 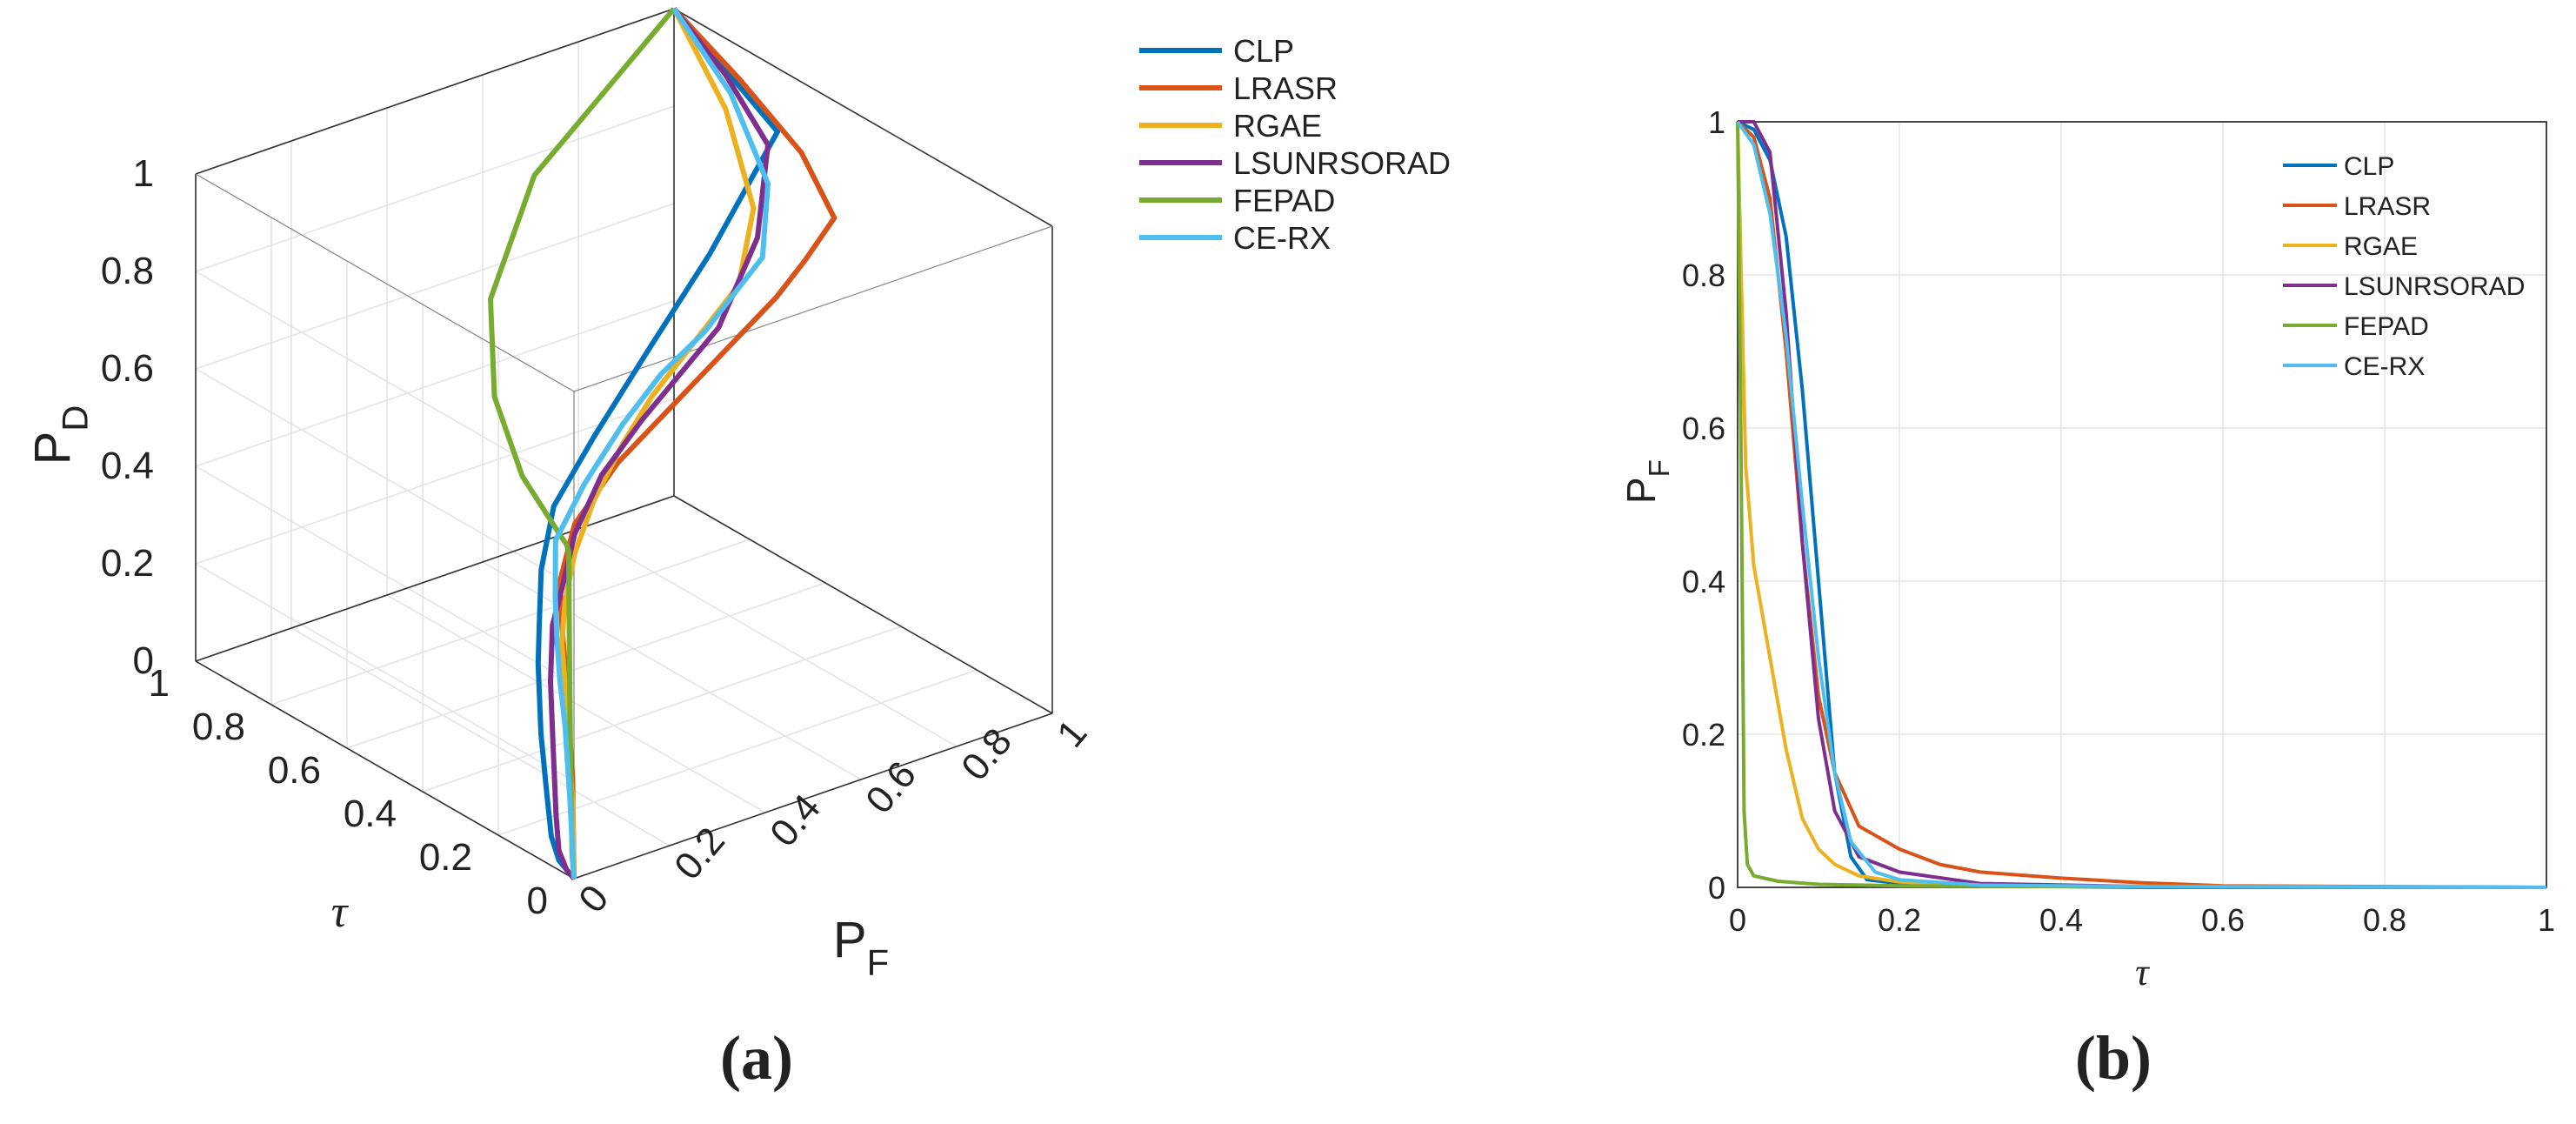 I want to click on y-axis-label: PF, so click(x=861, y=947).